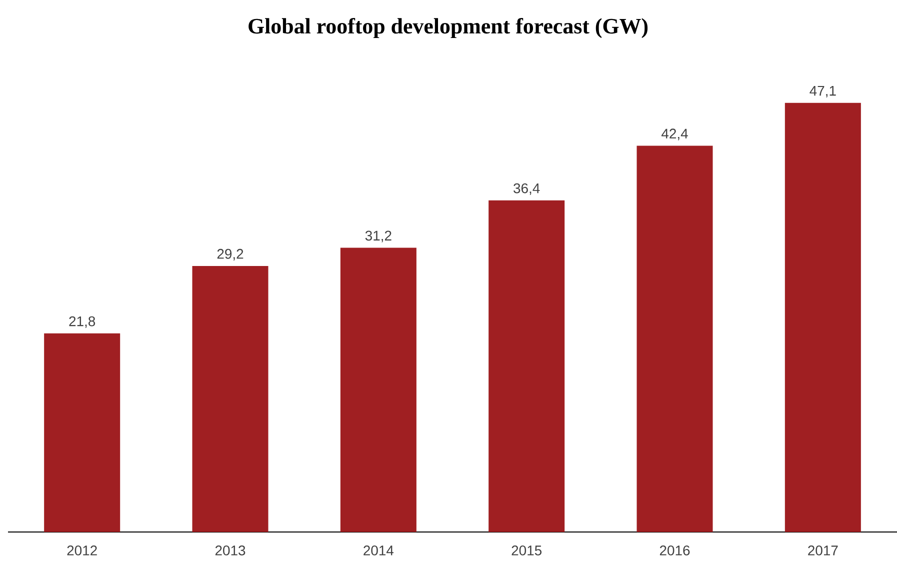 Image resolution: width=897 pixels, height=576 pixels. What do you see at coordinates (674, 134) in the screenshot?
I see `data-label: 42,4` at bounding box center [674, 134].